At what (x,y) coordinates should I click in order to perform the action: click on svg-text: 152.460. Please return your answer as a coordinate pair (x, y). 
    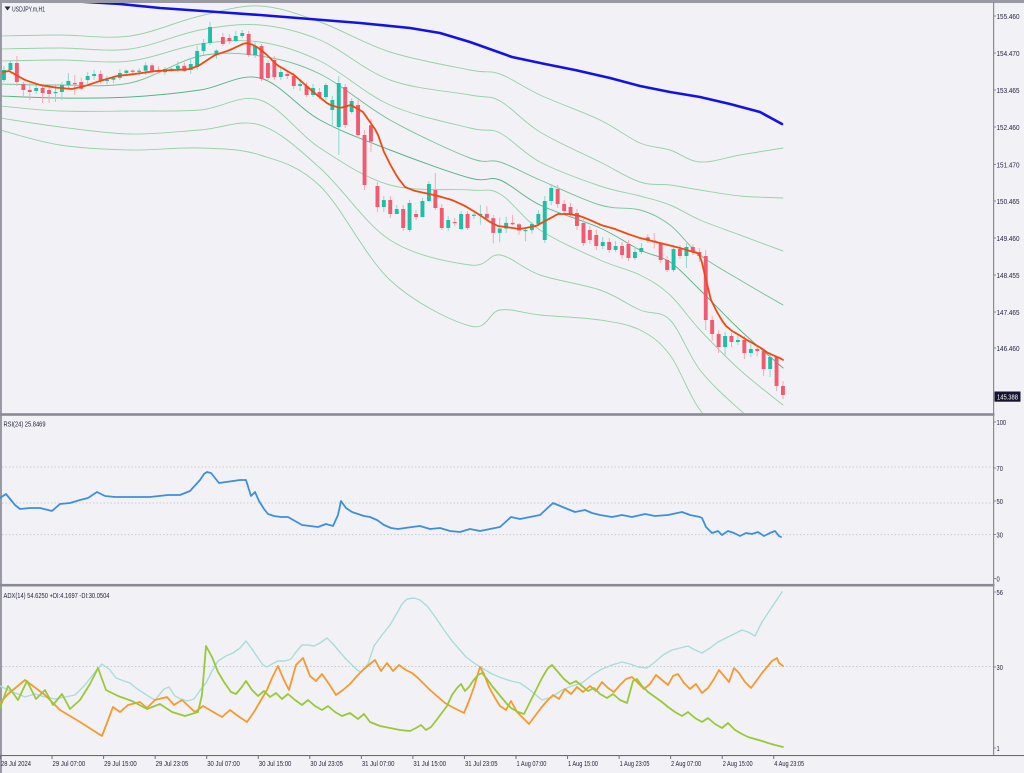
    Looking at the image, I should click on (1008, 127).